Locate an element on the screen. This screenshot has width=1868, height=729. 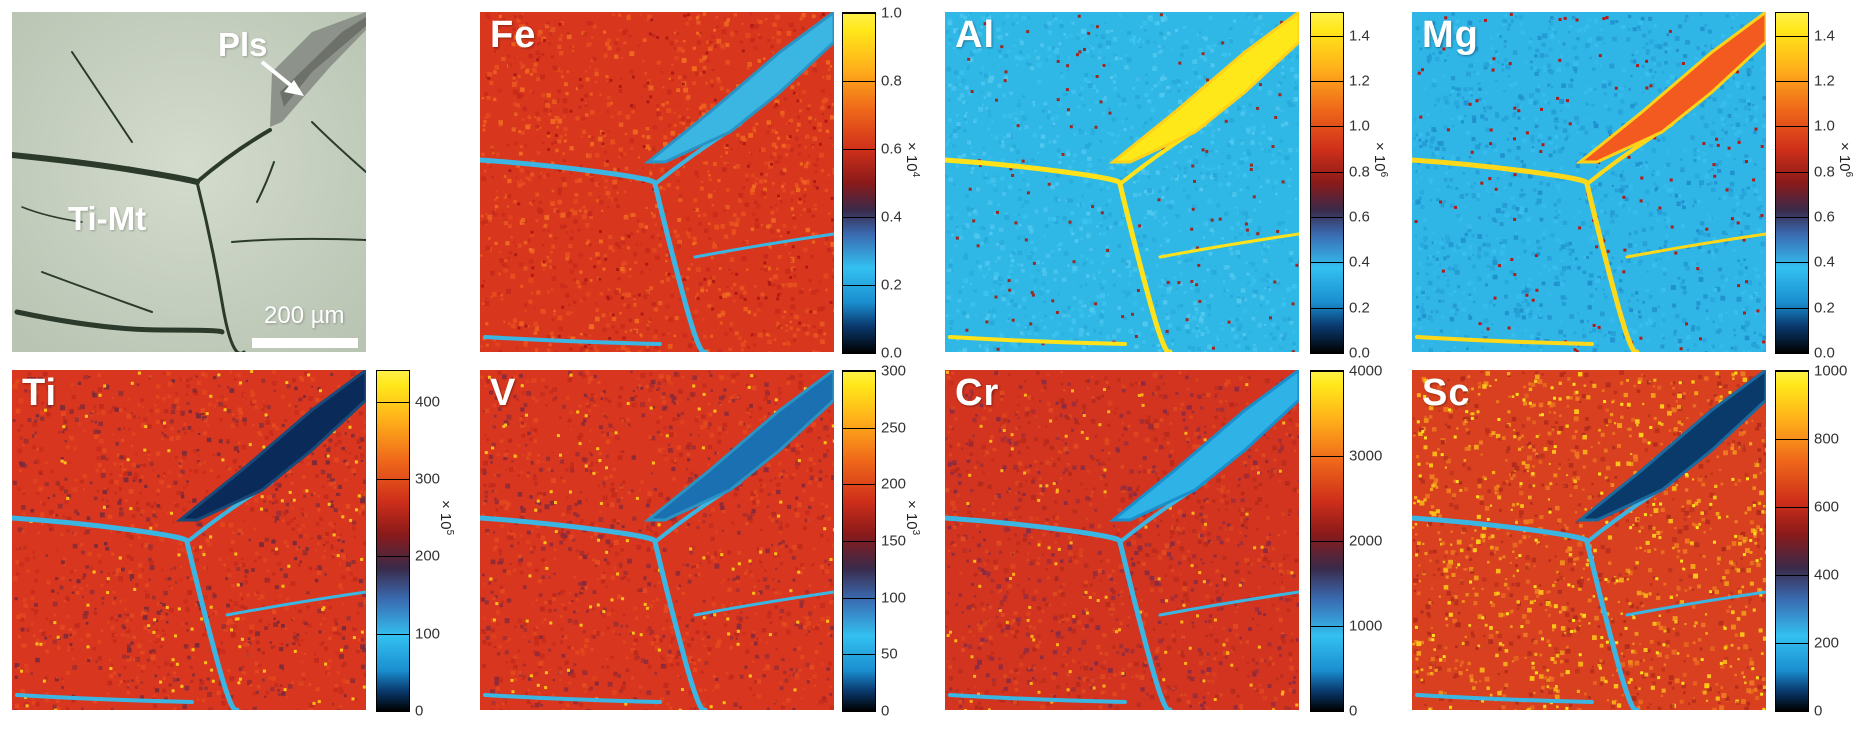
colorbar-tick-label: 200 is located at coordinates (1827, 643).